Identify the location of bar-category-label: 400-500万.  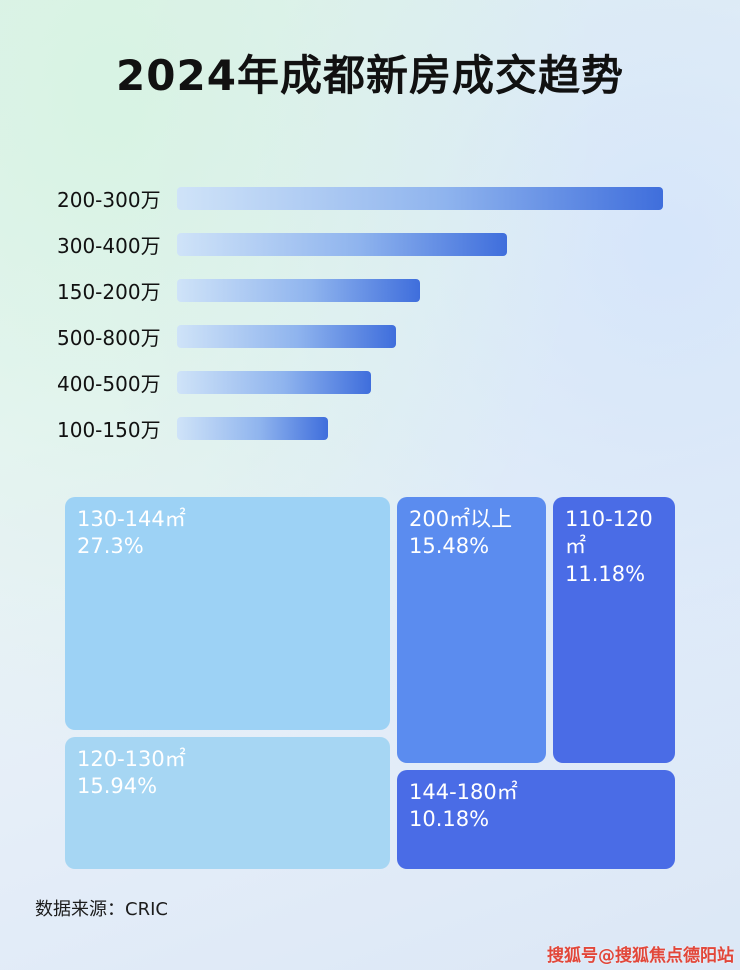
(109, 383).